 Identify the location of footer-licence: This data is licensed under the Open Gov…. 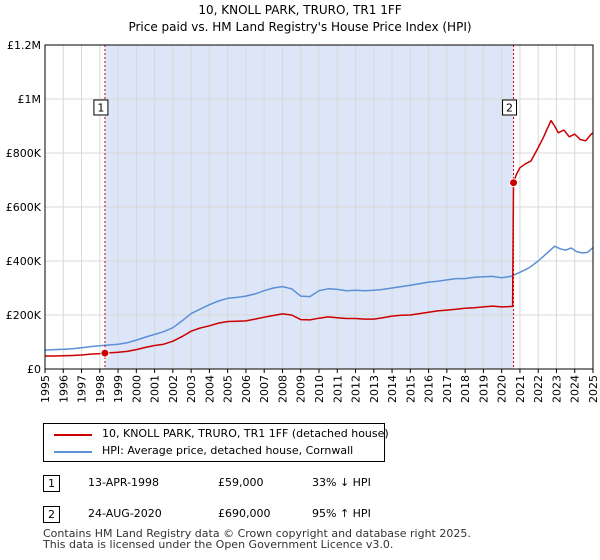
(218, 544).